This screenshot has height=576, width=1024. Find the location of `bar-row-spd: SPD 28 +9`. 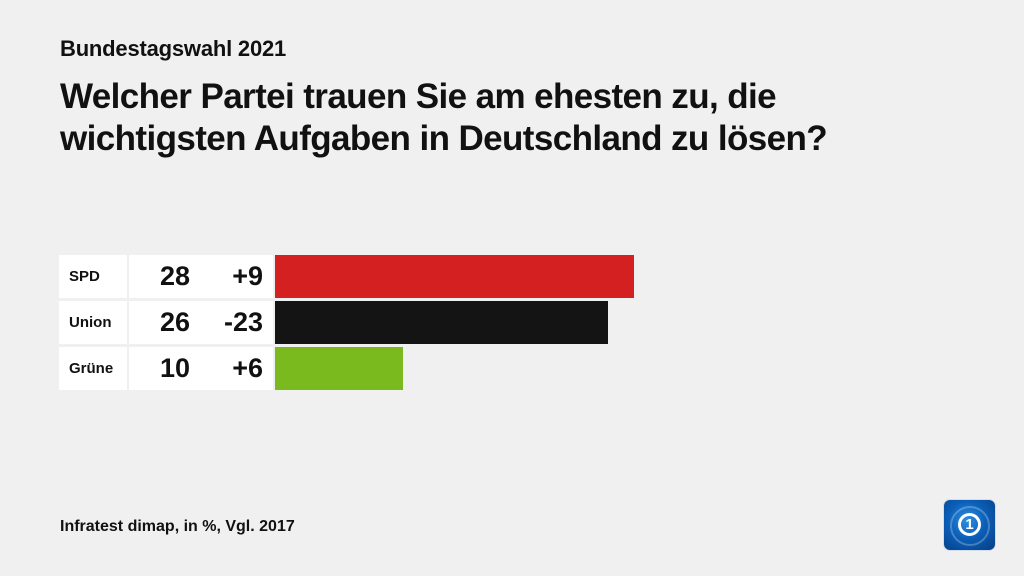

bar-row-spd: SPD 28 +9 is located at coordinates (527, 276).